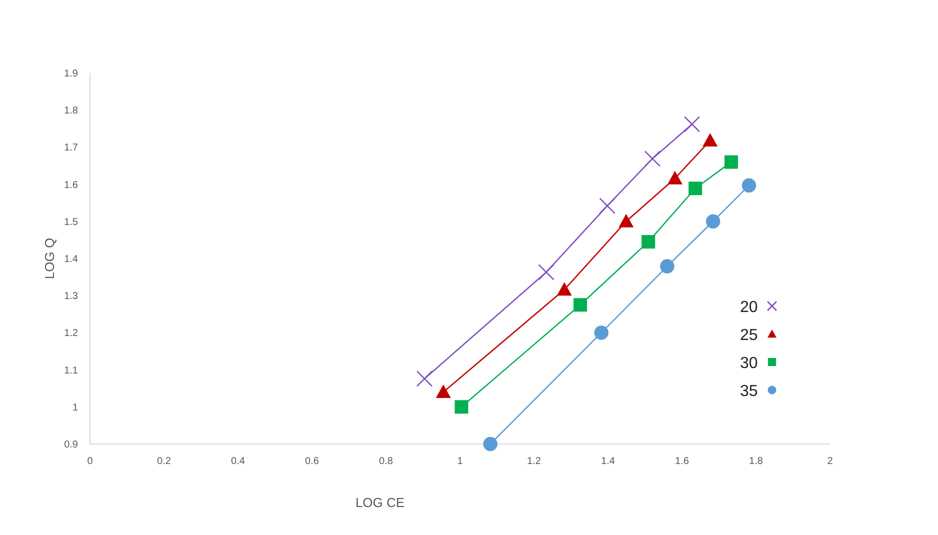 The width and height of the screenshot is (938, 535). I want to click on x-axis-title: LOG CE, so click(380, 502).